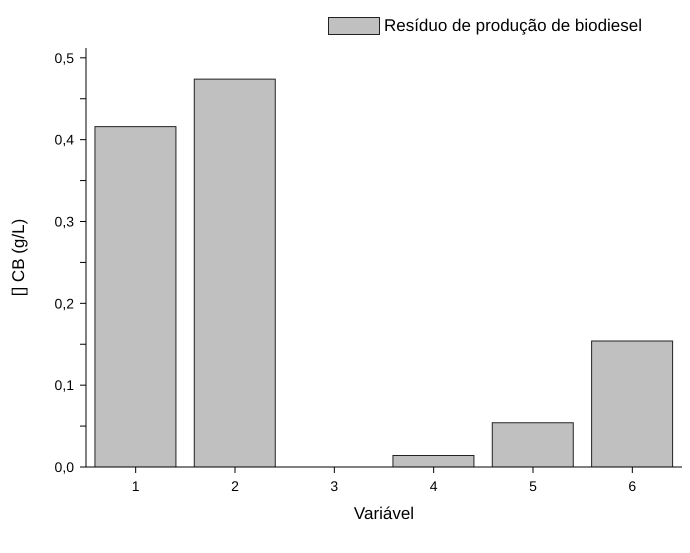 This screenshot has height=553, width=690. I want to click on y-tick-label: 0,4, so click(64, 140).